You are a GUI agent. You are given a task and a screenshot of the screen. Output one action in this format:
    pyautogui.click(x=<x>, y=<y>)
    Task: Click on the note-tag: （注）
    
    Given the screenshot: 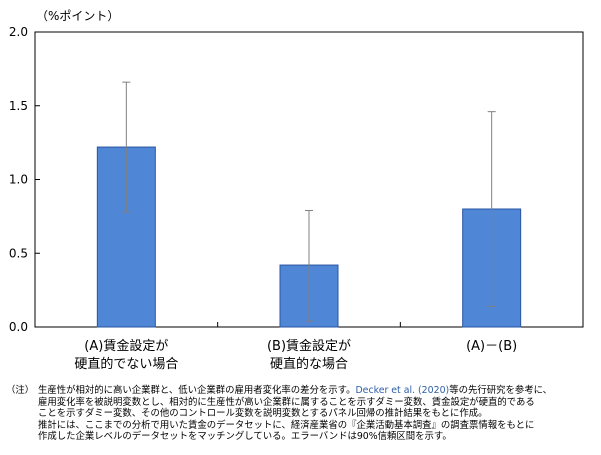 What is the action you would take?
    pyautogui.click(x=20, y=390)
    